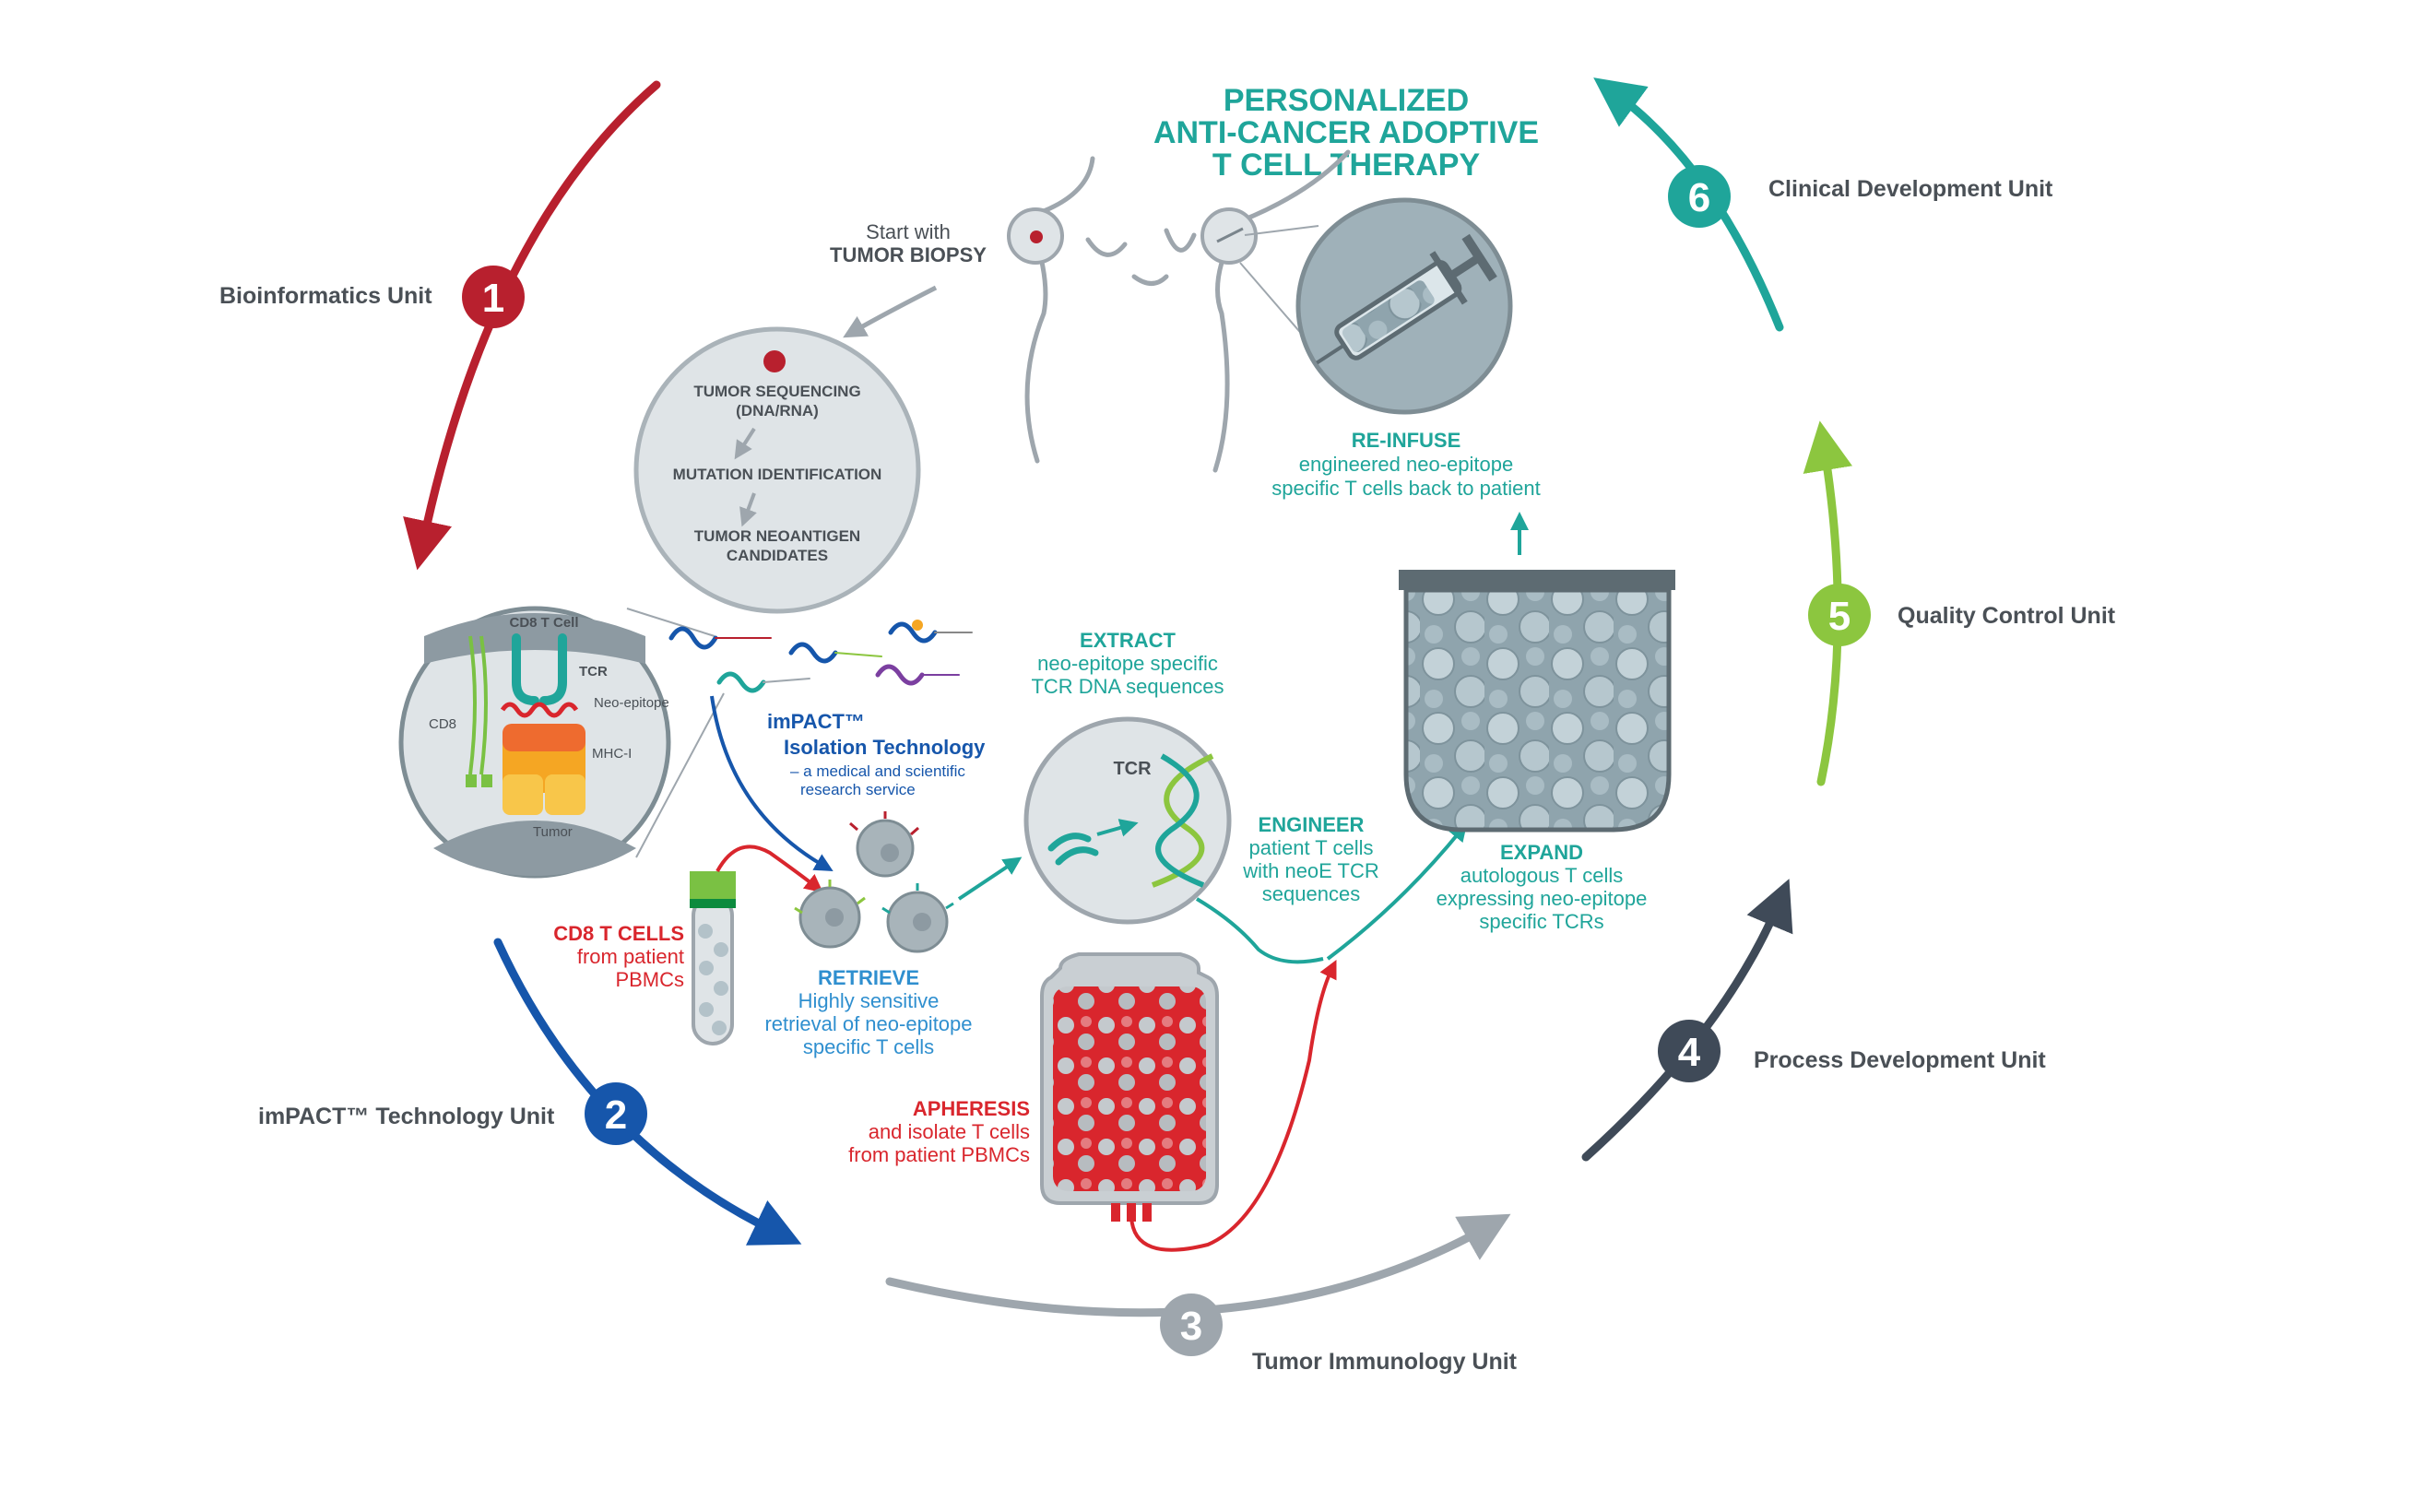 The height and width of the screenshot is (1512, 2436). Describe the element at coordinates (1406, 440) in the screenshot. I see `reinfuse-head: RE-INFUSE` at that location.